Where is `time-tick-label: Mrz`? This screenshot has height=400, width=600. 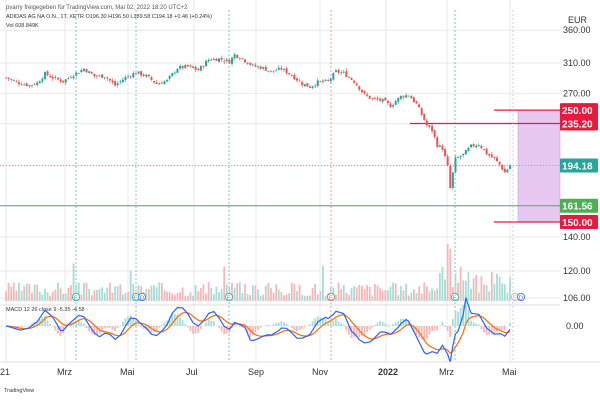 time-tick-label: Mrz is located at coordinates (446, 372).